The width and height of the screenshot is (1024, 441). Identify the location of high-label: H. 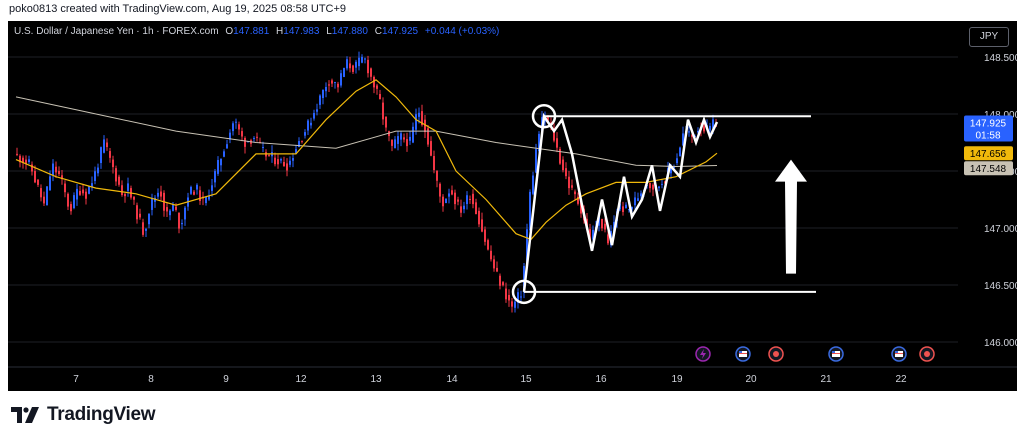
(280, 31).